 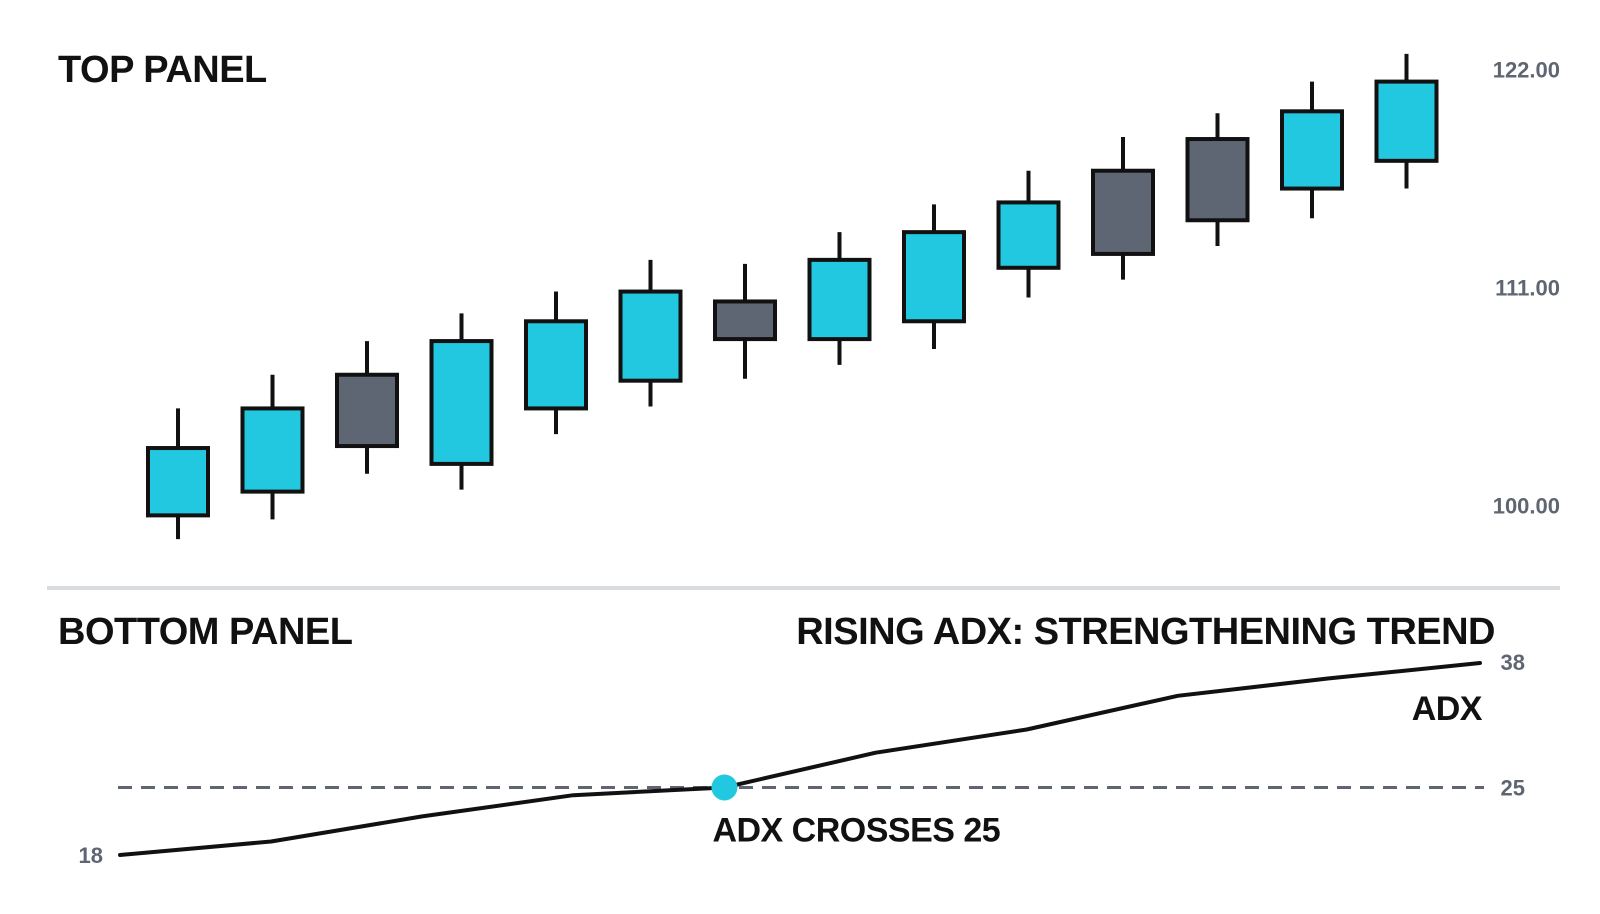 What do you see at coordinates (1526, 70) in the screenshot?
I see `price-tick-label: 122.00` at bounding box center [1526, 70].